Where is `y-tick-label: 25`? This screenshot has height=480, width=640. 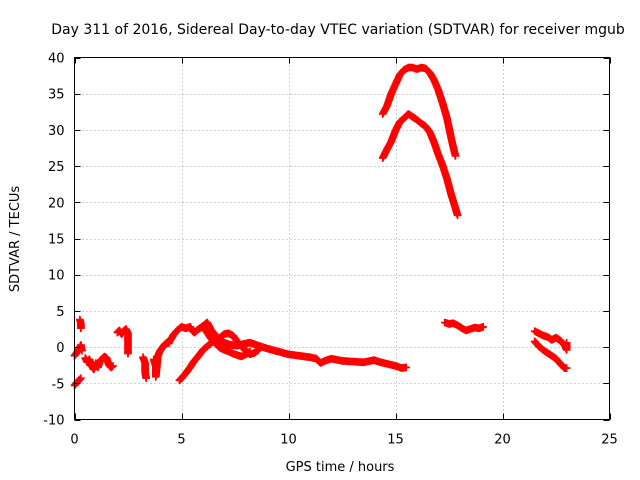
y-tick-label: 25 is located at coordinates (56, 167).